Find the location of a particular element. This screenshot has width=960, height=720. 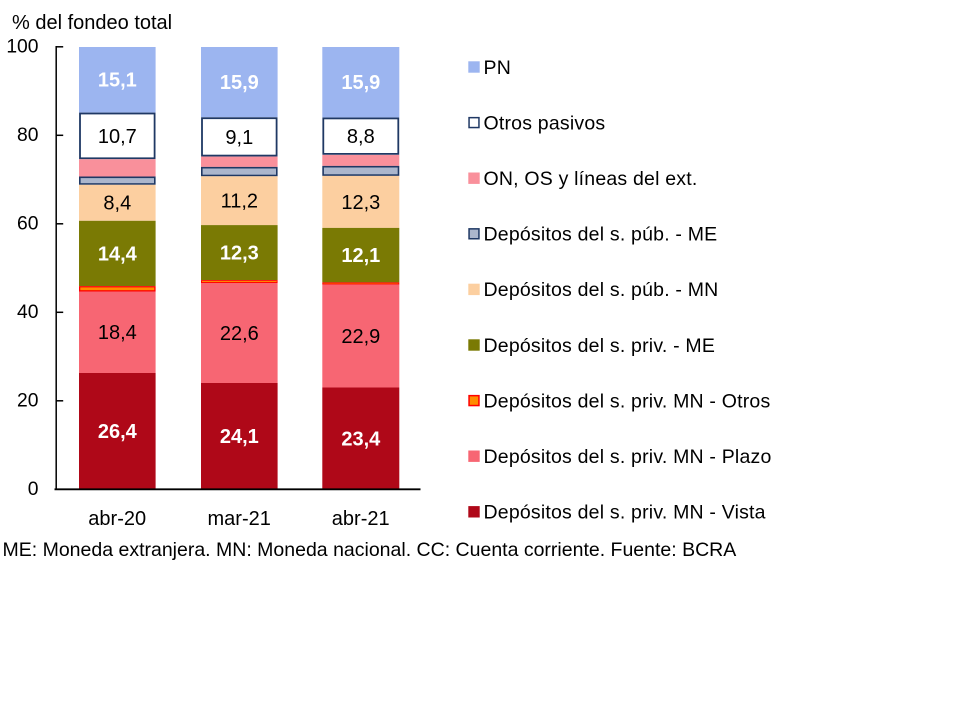

svg-text: abr-21 is located at coordinates (361, 519).